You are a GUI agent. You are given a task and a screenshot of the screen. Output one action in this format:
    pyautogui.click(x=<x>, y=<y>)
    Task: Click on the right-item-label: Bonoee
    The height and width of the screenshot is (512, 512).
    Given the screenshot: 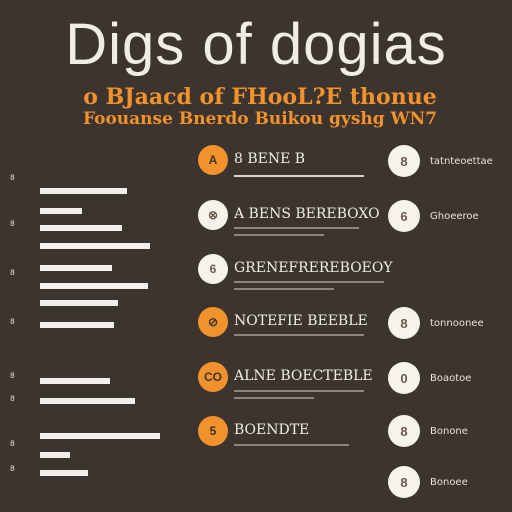 What is the action you would take?
    pyautogui.click(x=449, y=482)
    